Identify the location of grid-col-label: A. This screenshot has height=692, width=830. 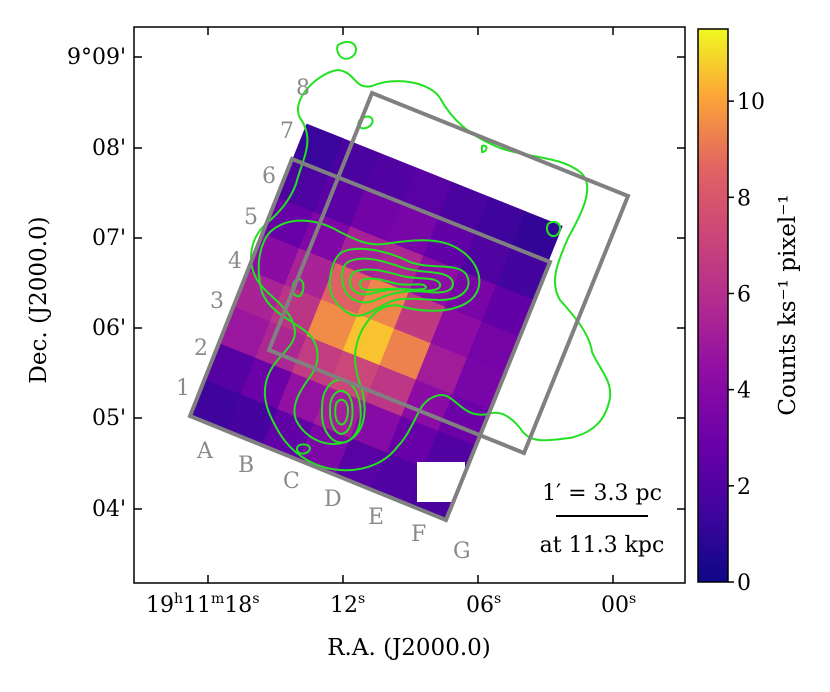
(205, 451).